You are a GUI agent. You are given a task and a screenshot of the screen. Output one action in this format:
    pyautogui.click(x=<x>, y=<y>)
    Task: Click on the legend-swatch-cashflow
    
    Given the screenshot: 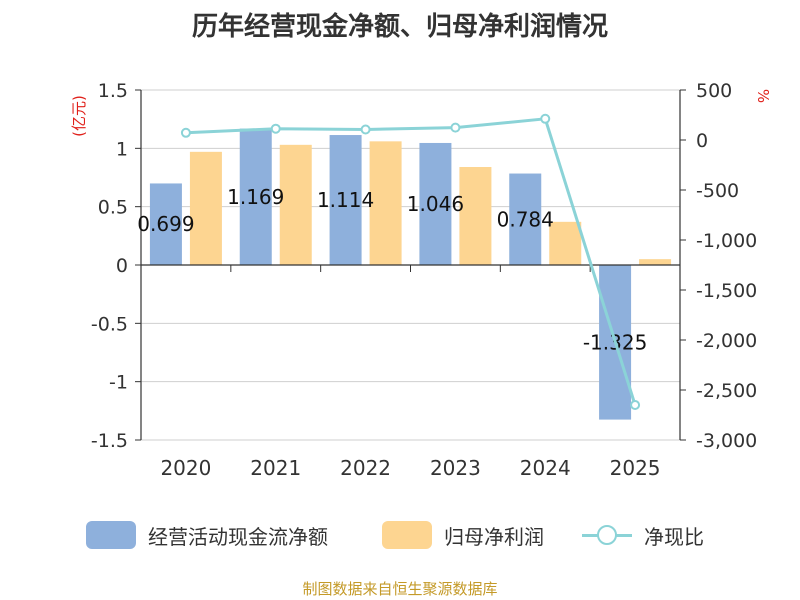 What is the action you would take?
    pyautogui.click(x=111, y=535)
    